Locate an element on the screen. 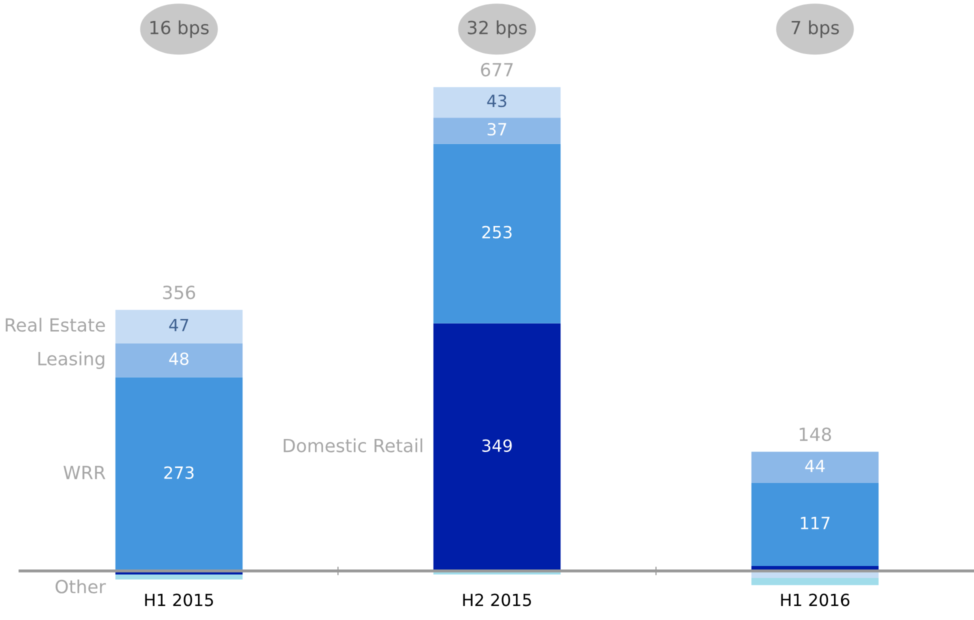  text: 16 bps is located at coordinates (179, 29).